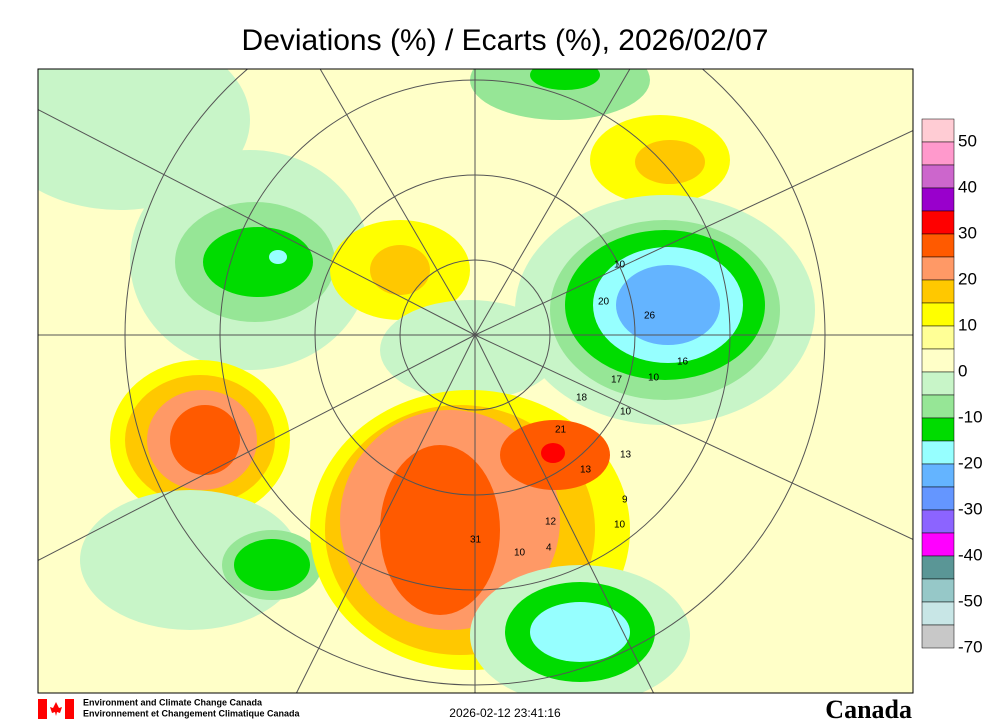  I want to click on org-english: Environment and Climate Change Canada, so click(173, 702).